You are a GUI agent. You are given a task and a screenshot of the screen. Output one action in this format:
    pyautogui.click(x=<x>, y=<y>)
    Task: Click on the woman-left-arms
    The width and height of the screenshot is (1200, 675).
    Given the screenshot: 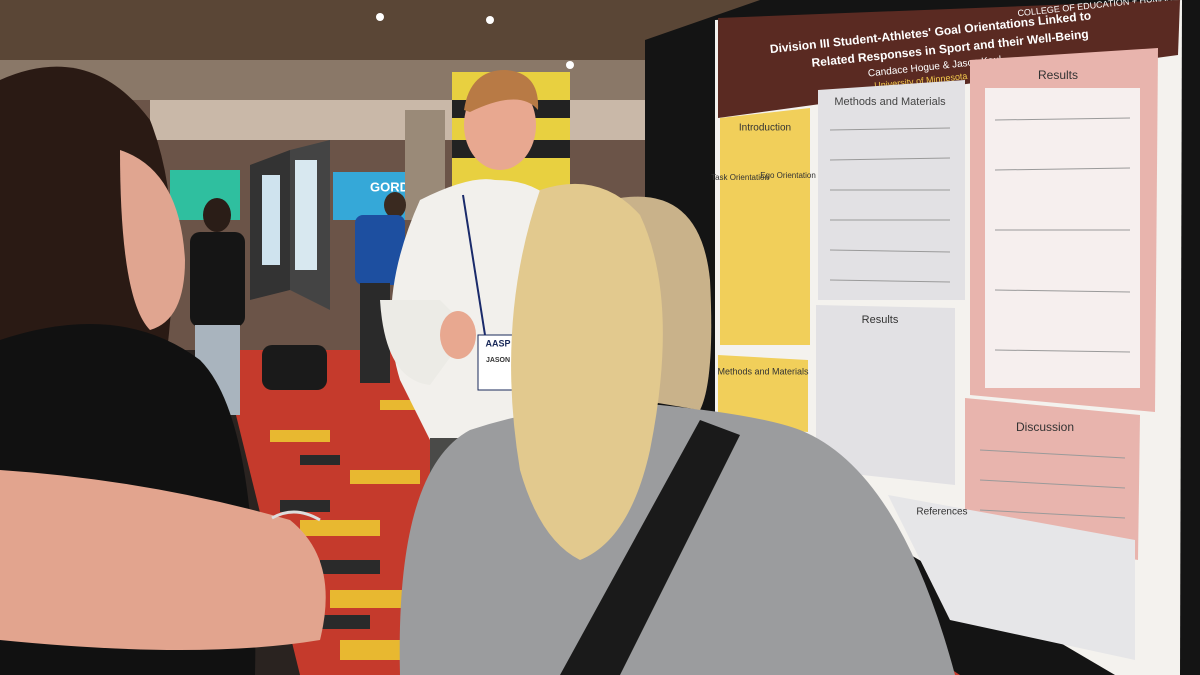 What is the action you would take?
    pyautogui.click(x=163, y=560)
    